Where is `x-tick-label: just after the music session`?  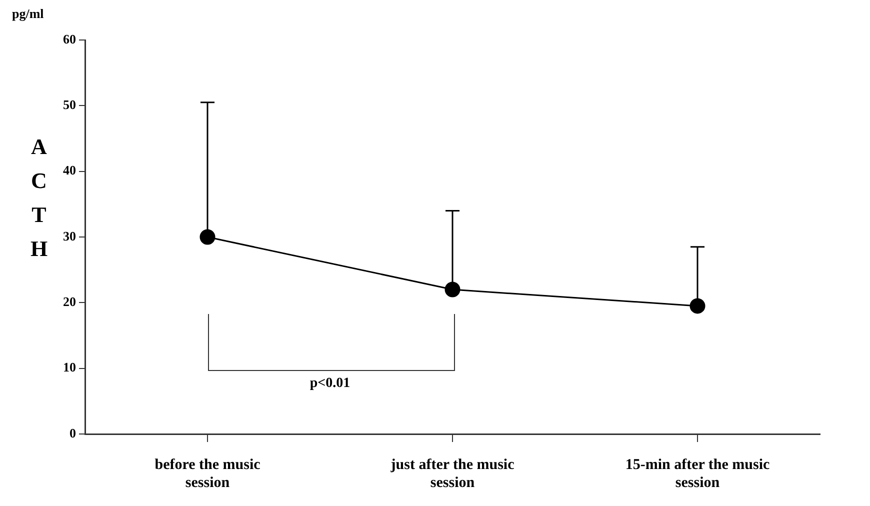
x-tick-label: just after the music session is located at coordinates (452, 473).